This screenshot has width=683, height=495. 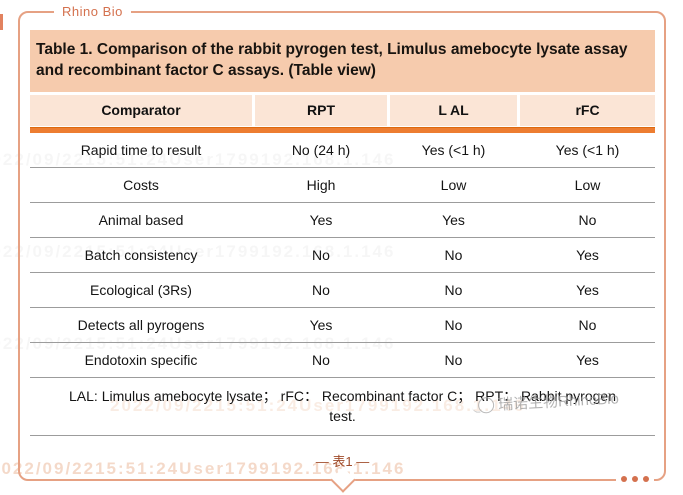 What do you see at coordinates (141, 149) in the screenshot?
I see `row-label: Rapid time to result` at bounding box center [141, 149].